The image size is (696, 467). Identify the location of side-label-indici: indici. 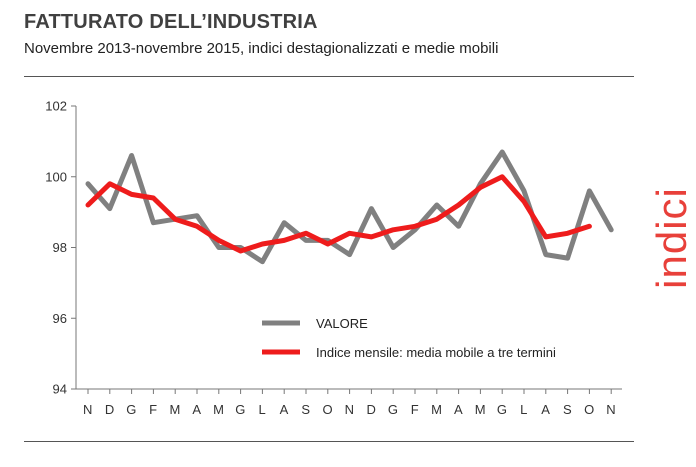
(671, 238).